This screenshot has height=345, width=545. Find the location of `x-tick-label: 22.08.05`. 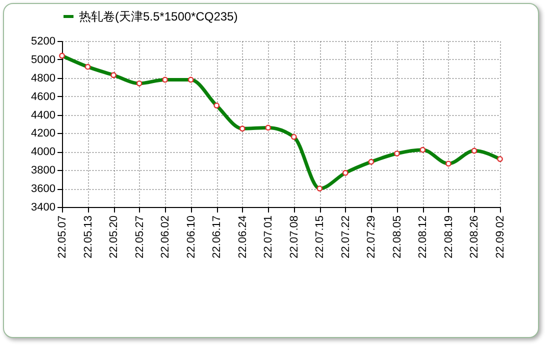

x-tick-label: 22.08.05 is located at coordinates (397, 237).